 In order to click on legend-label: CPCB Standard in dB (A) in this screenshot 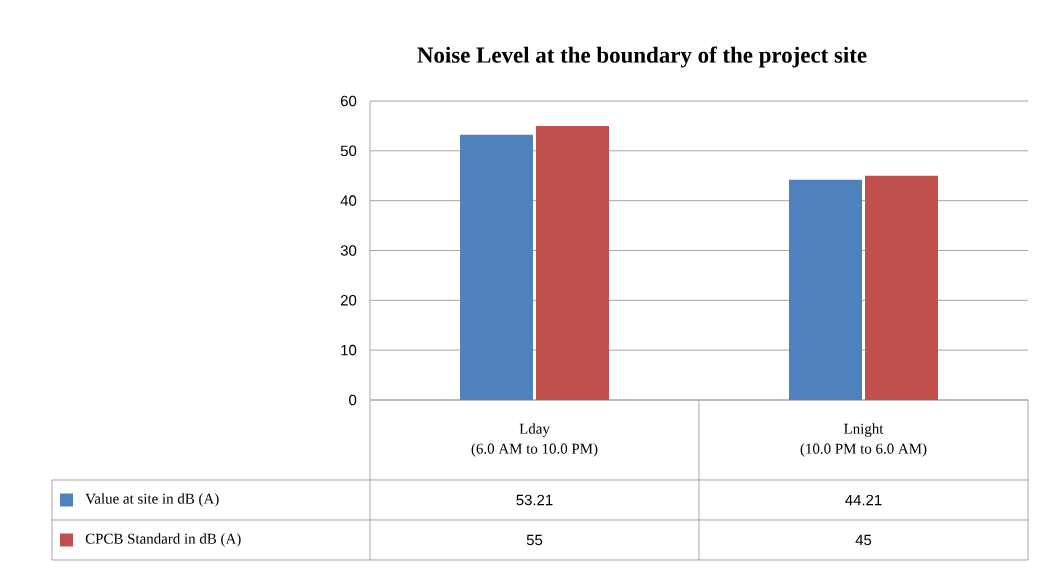, I will do `click(163, 540)`.